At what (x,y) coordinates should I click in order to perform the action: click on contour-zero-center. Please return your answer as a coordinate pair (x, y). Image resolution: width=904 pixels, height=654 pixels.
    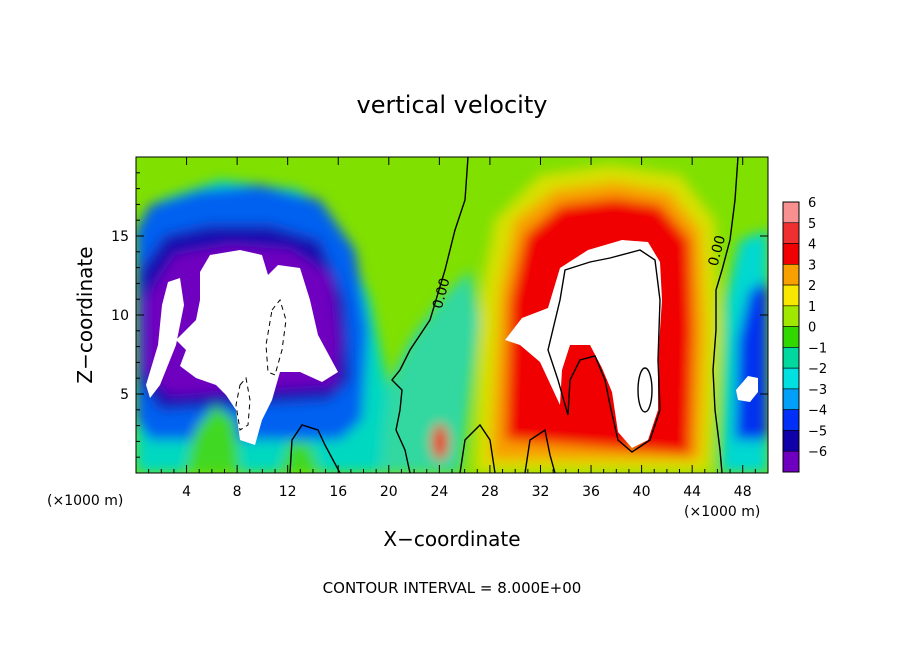
    Looking at the image, I should click on (430, 315).